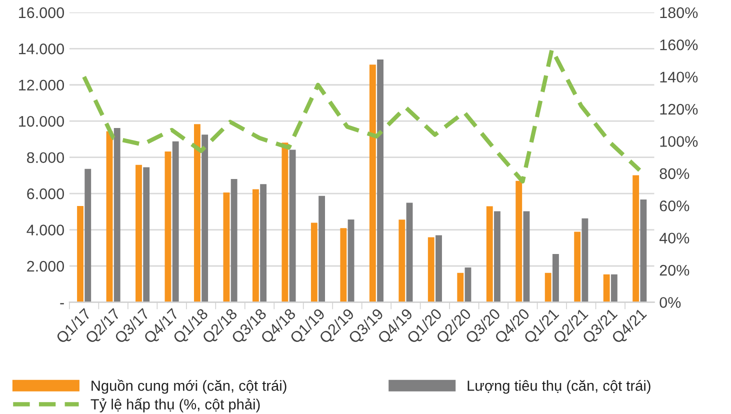 The width and height of the screenshot is (731, 414). I want to click on legend-label: Nguồn cung mới (căn, cột trái), so click(189, 387).